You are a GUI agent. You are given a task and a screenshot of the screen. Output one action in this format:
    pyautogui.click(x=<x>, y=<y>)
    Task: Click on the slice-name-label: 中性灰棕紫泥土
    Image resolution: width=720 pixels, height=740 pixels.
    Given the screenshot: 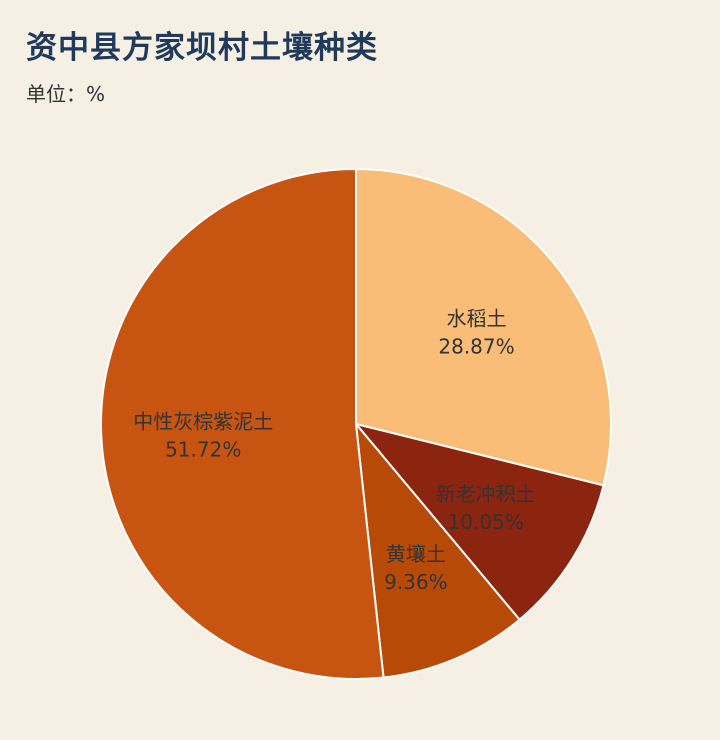 What is the action you would take?
    pyautogui.click(x=203, y=421)
    